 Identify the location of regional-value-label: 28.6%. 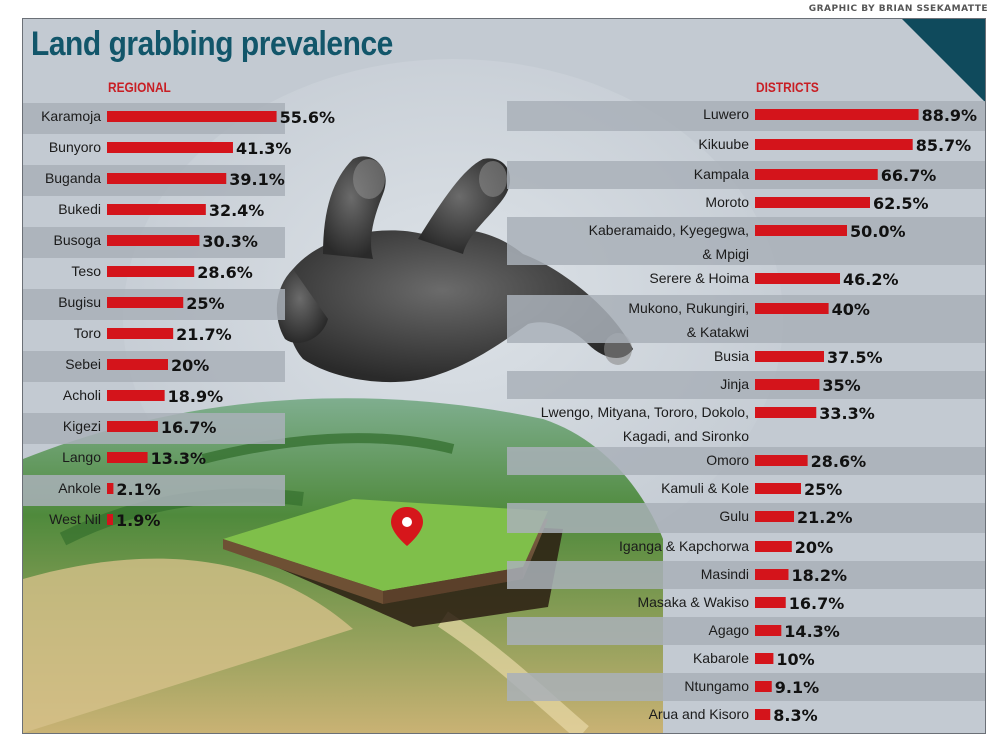
(225, 272).